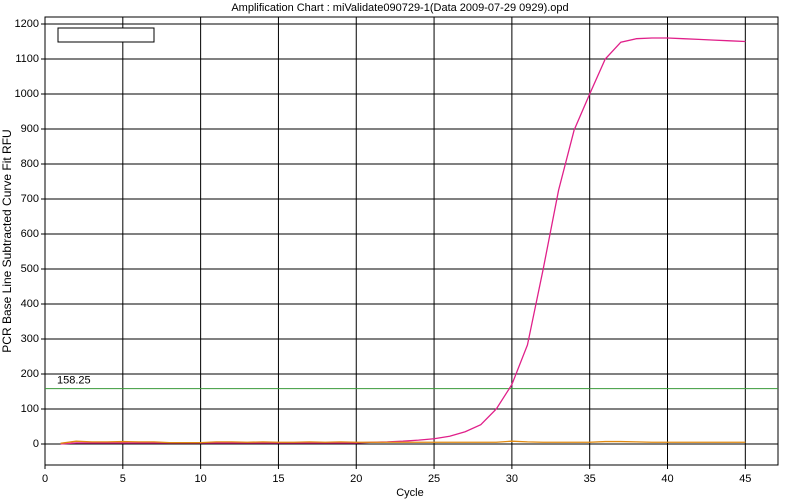 This screenshot has height=500, width=800. I want to click on x-tick-label: 10, so click(201, 479).